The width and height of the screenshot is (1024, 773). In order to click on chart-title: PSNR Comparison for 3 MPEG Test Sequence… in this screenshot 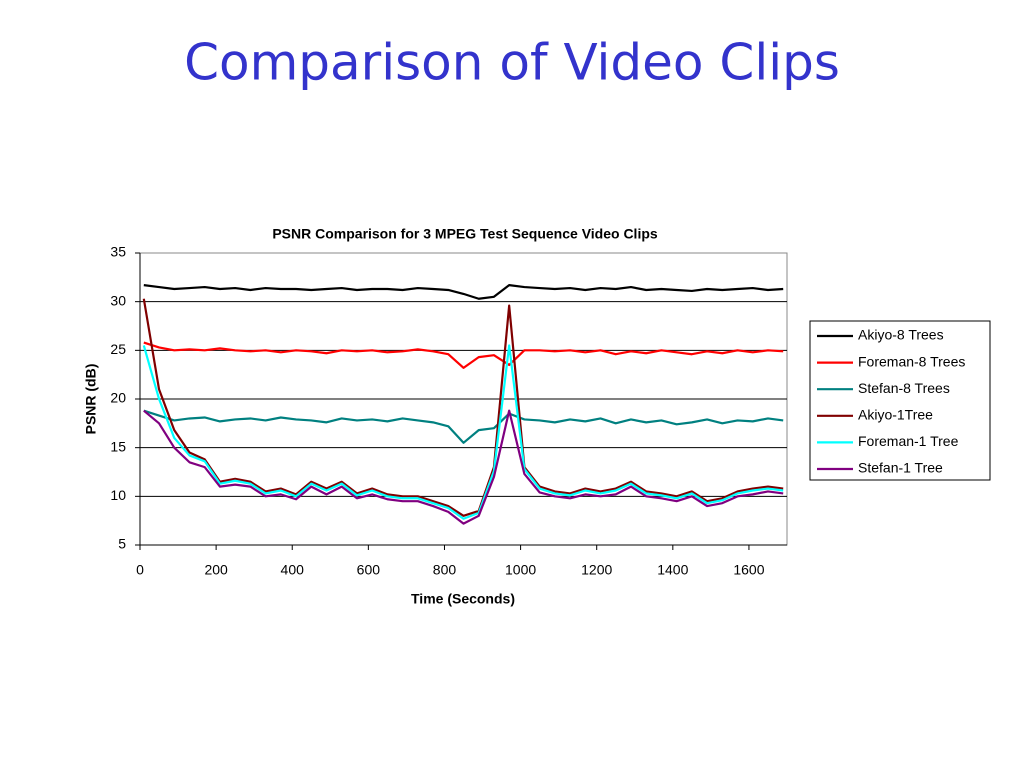, I will do `click(465, 234)`.